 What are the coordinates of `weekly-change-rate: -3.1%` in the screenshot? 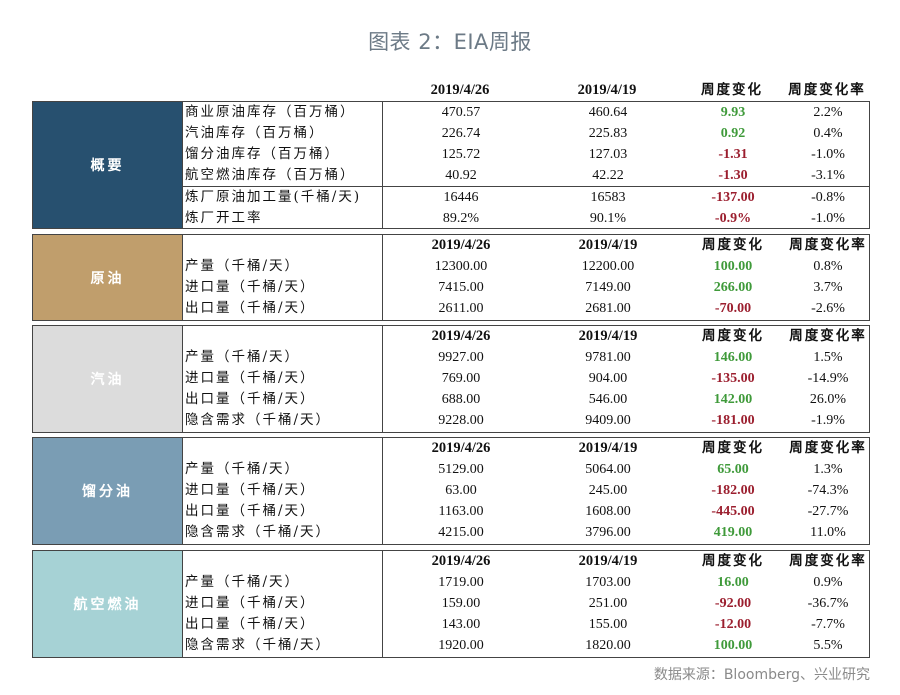 It's located at (828, 175).